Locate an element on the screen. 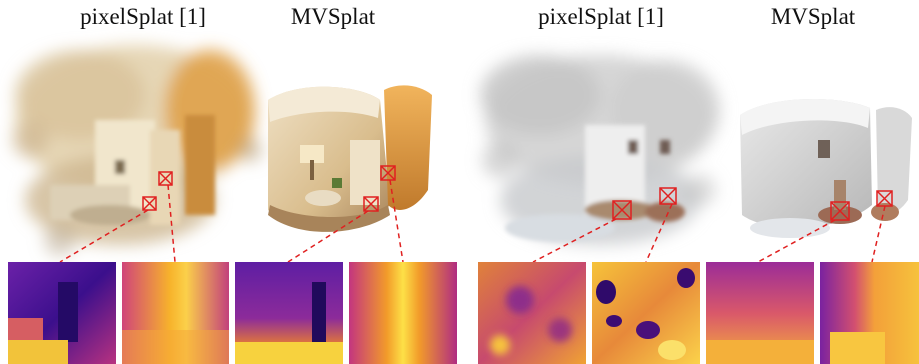 Image resolution: width=919 pixels, height=364 pixels. render-mvsplat-scene1 is located at coordinates (350, 158).